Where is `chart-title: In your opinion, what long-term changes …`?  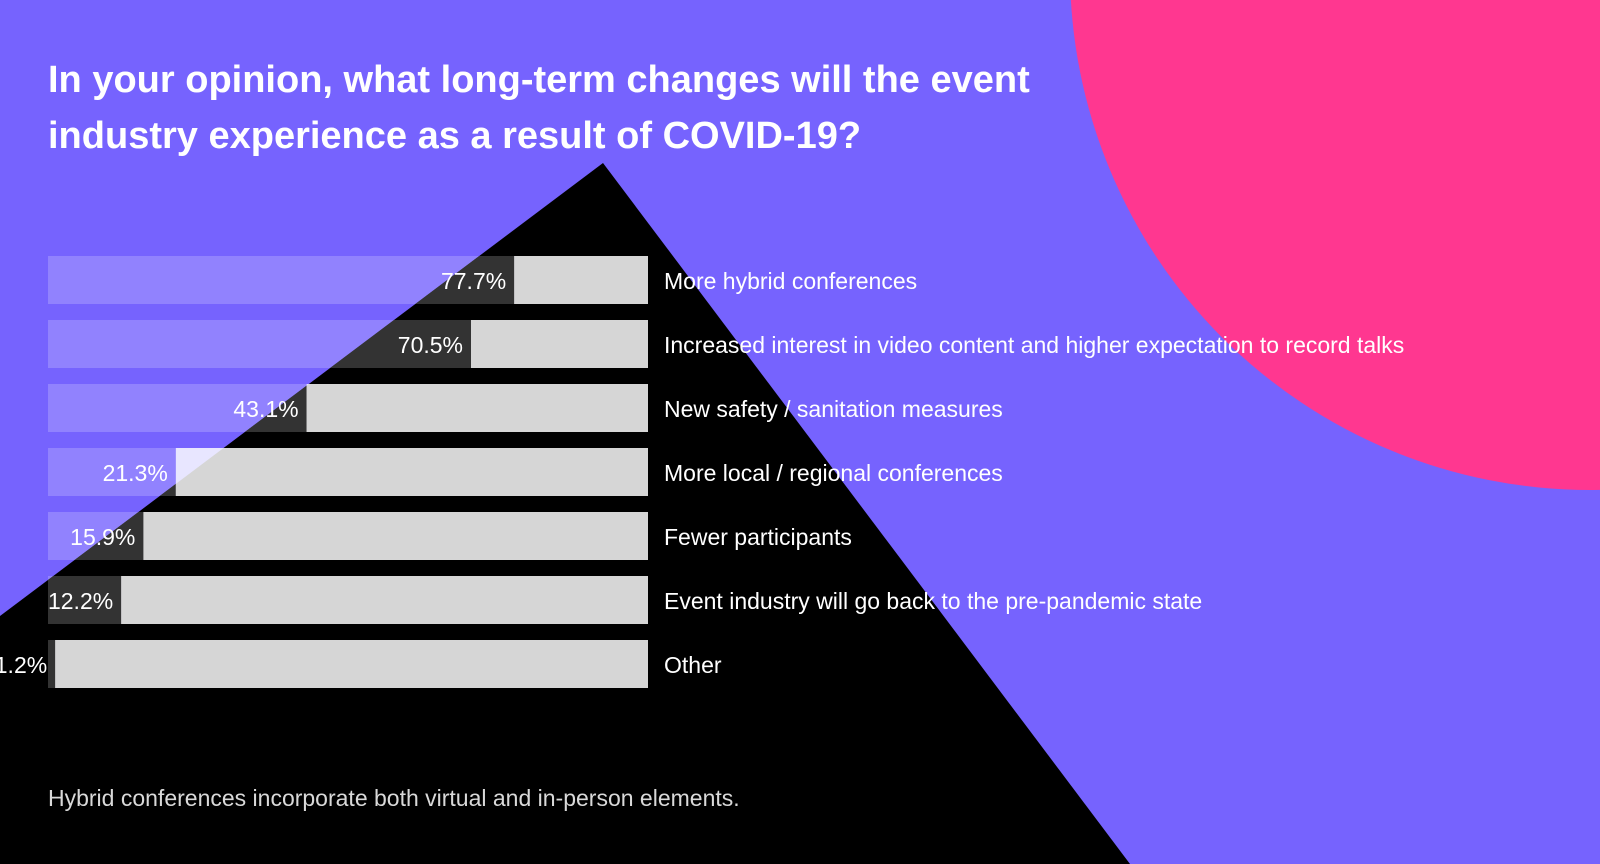 chart-title: In your opinion, what long-term changes … is located at coordinates (539, 108).